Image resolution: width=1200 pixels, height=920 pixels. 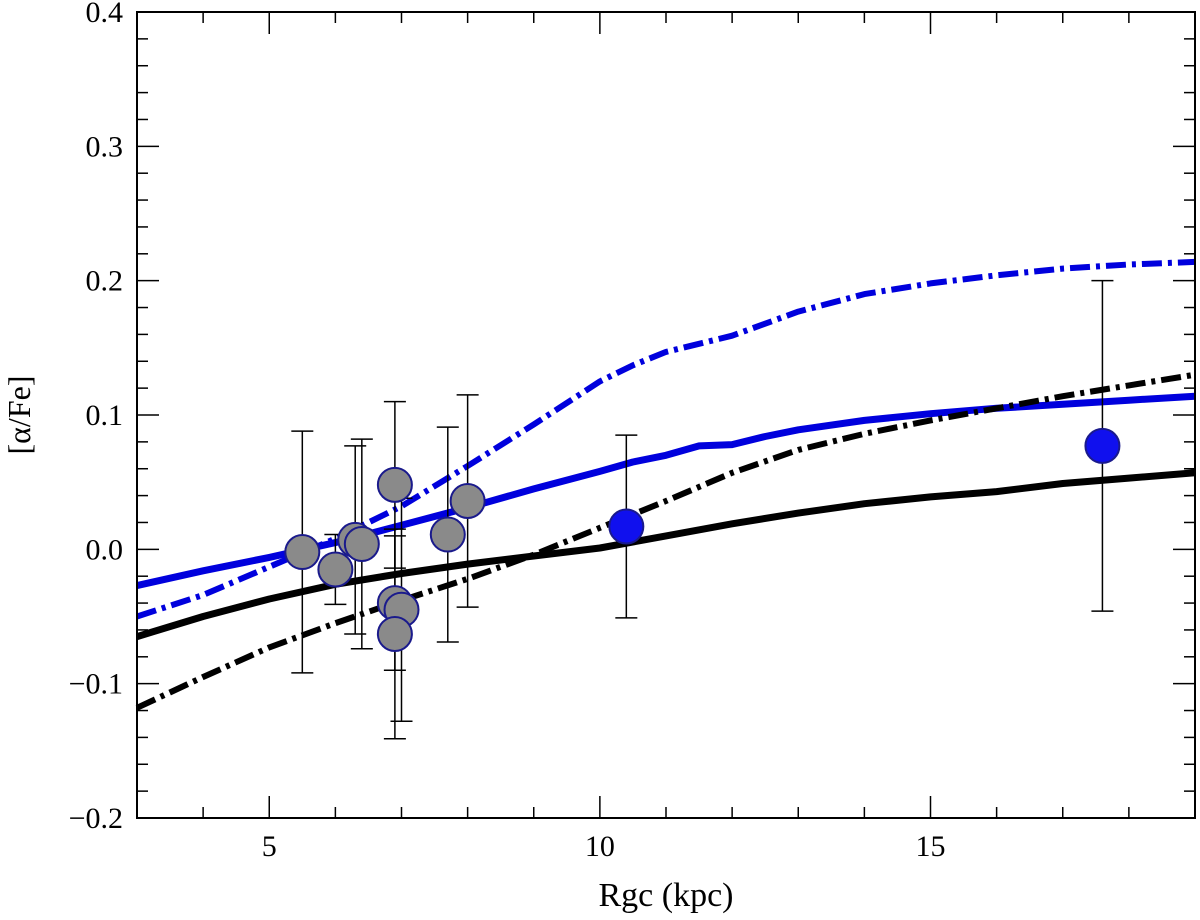 What do you see at coordinates (19, 415) in the screenshot?
I see `y-axis-label: [α/Fe]` at bounding box center [19, 415].